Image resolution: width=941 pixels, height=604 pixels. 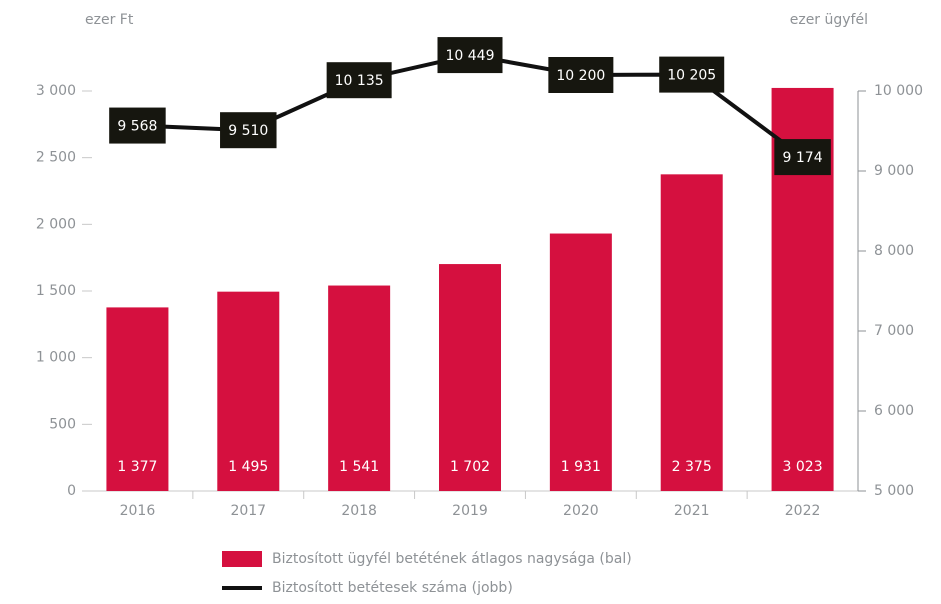 What do you see at coordinates (359, 467) in the screenshot?
I see `bar-value-label: 1 541` at bounding box center [359, 467].